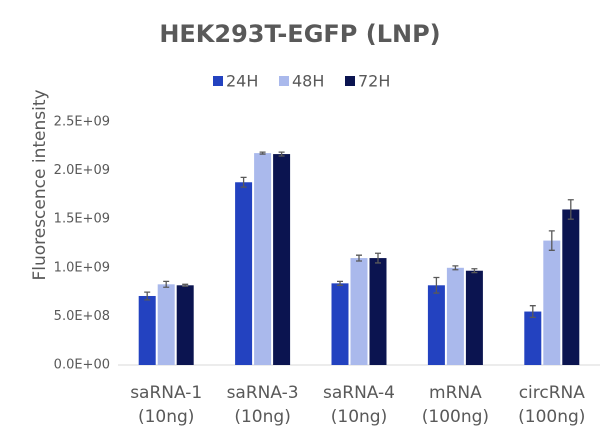  Describe the element at coordinates (263, 393) in the screenshot. I see `x-tick-label: saRNA-3` at that location.